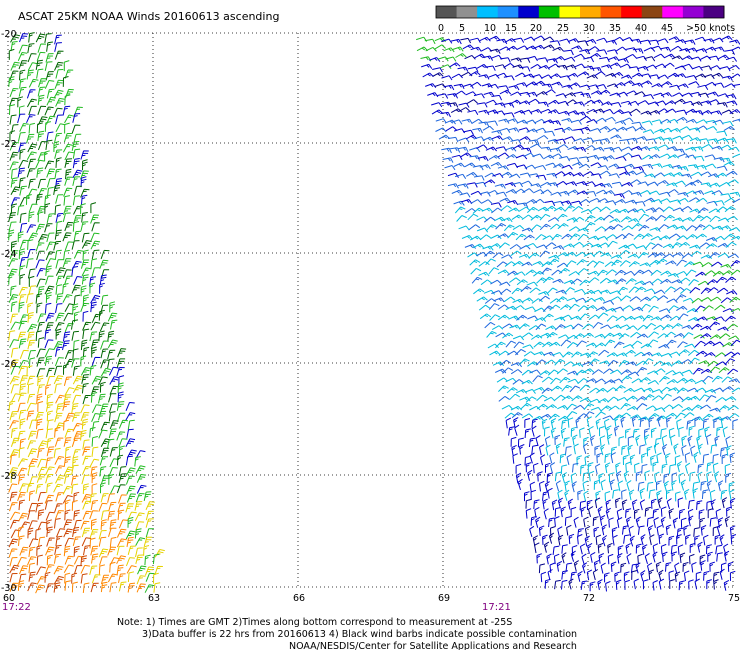 The width and height of the screenshot is (740, 650). What do you see at coordinates (589, 598) in the screenshot?
I see `longitude-label: 72` at bounding box center [589, 598].